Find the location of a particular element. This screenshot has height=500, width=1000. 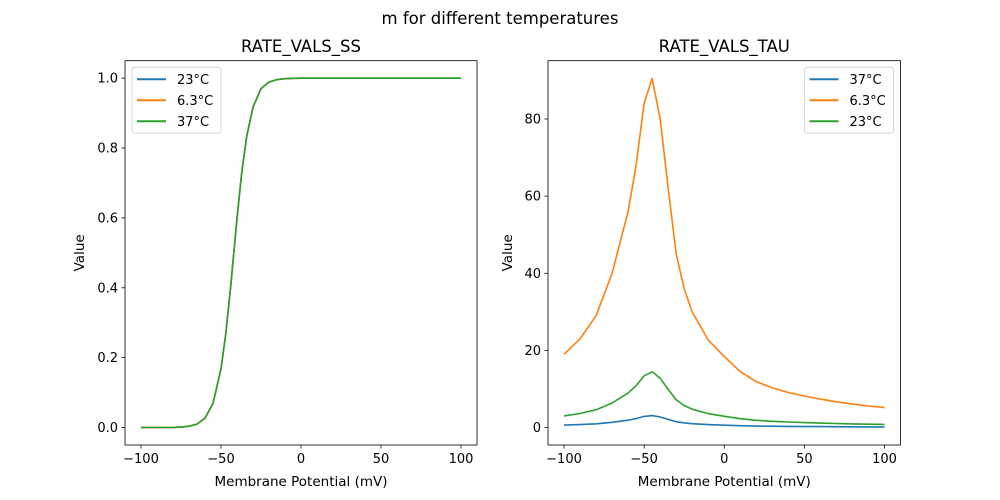

y-tick-label: 20 is located at coordinates (532, 351).